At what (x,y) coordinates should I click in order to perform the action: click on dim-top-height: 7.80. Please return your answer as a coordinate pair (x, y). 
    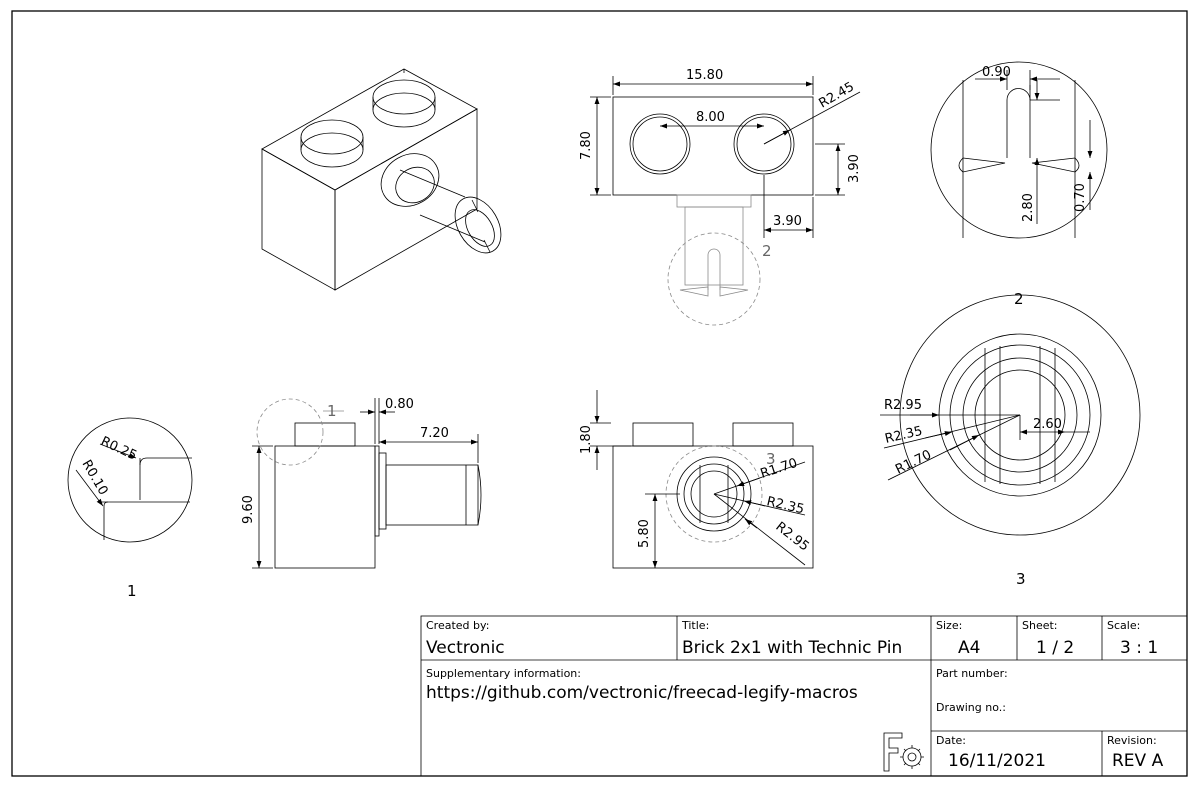
    Looking at the image, I should click on (586, 145).